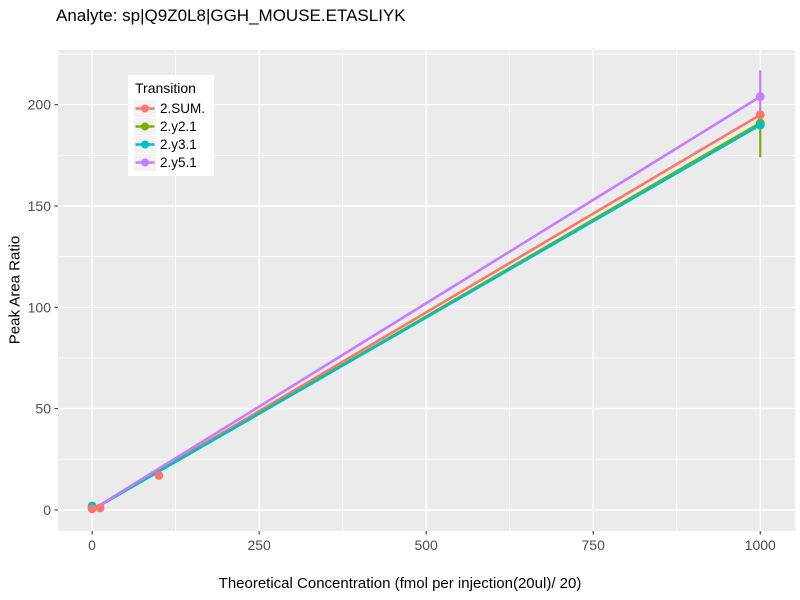 This screenshot has height=600, width=800. What do you see at coordinates (15, 290) in the screenshot?
I see `y-axis-title: Peak Area Ratio` at bounding box center [15, 290].